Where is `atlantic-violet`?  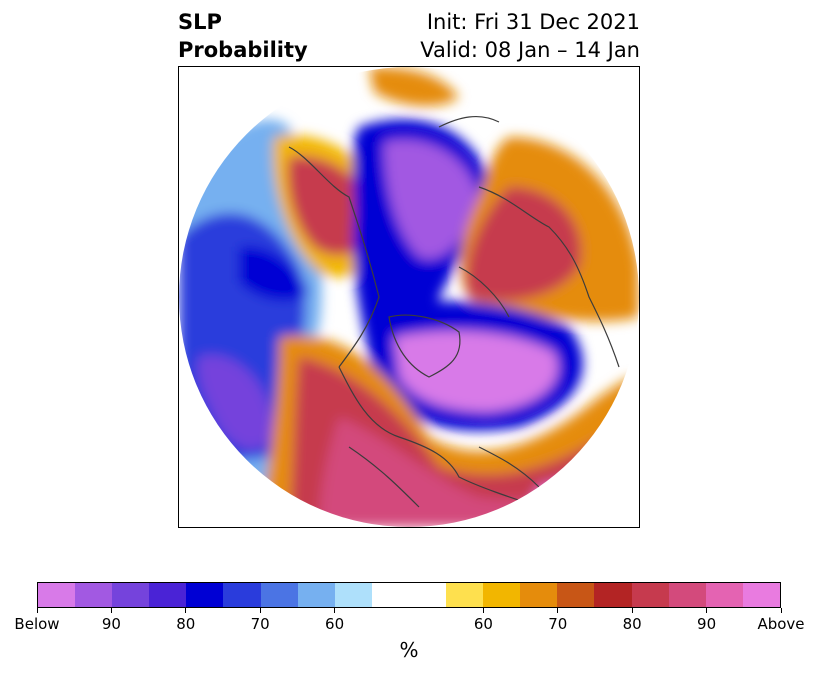
atlantic-violet is located at coordinates (476, 371).